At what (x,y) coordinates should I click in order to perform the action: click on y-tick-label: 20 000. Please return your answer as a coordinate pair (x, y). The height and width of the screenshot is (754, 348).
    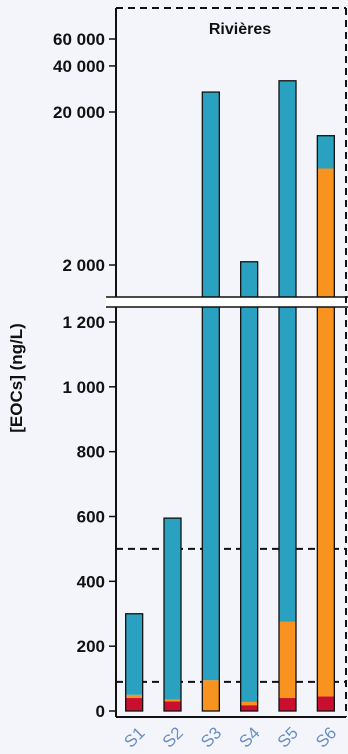
    Looking at the image, I should click on (79, 112).